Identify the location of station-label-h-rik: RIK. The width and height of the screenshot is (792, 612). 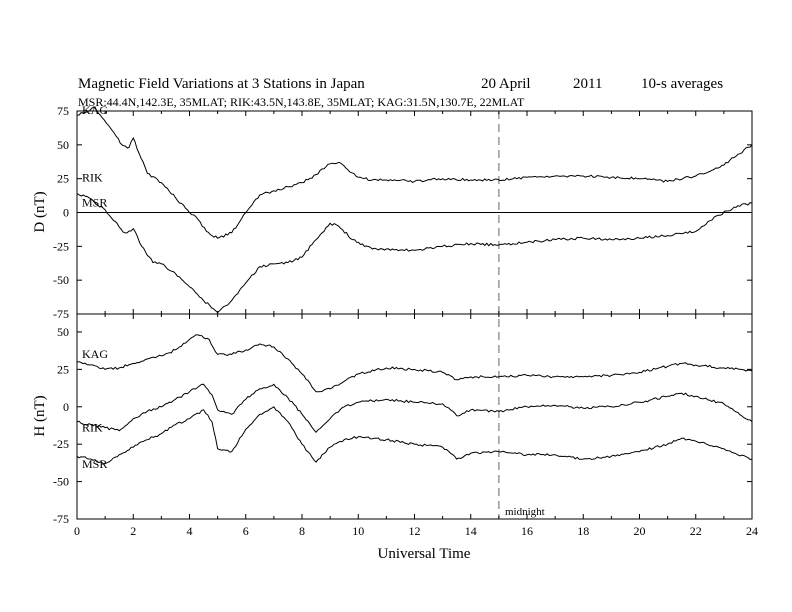
(92, 428).